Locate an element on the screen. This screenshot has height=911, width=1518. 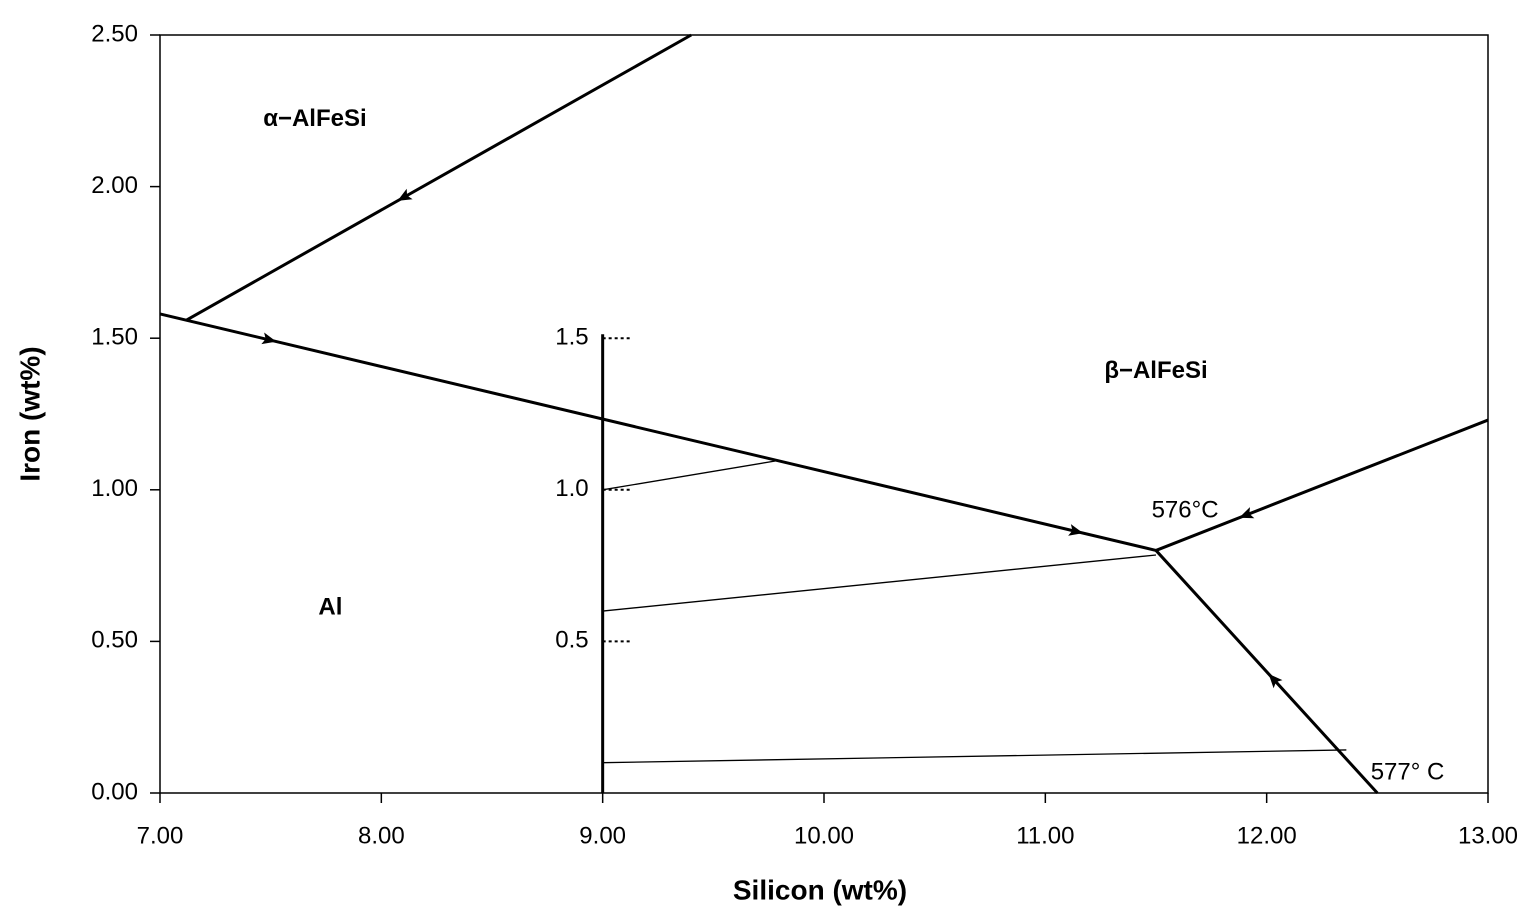
phase-label: β−AlFeSi is located at coordinates (1155, 370).